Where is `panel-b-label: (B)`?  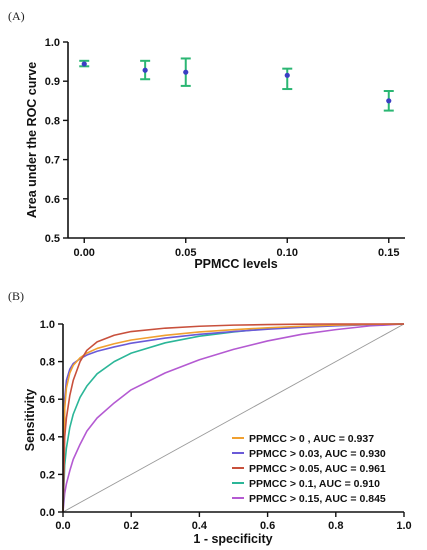
panel-b-label: (B) is located at coordinates (16, 296).